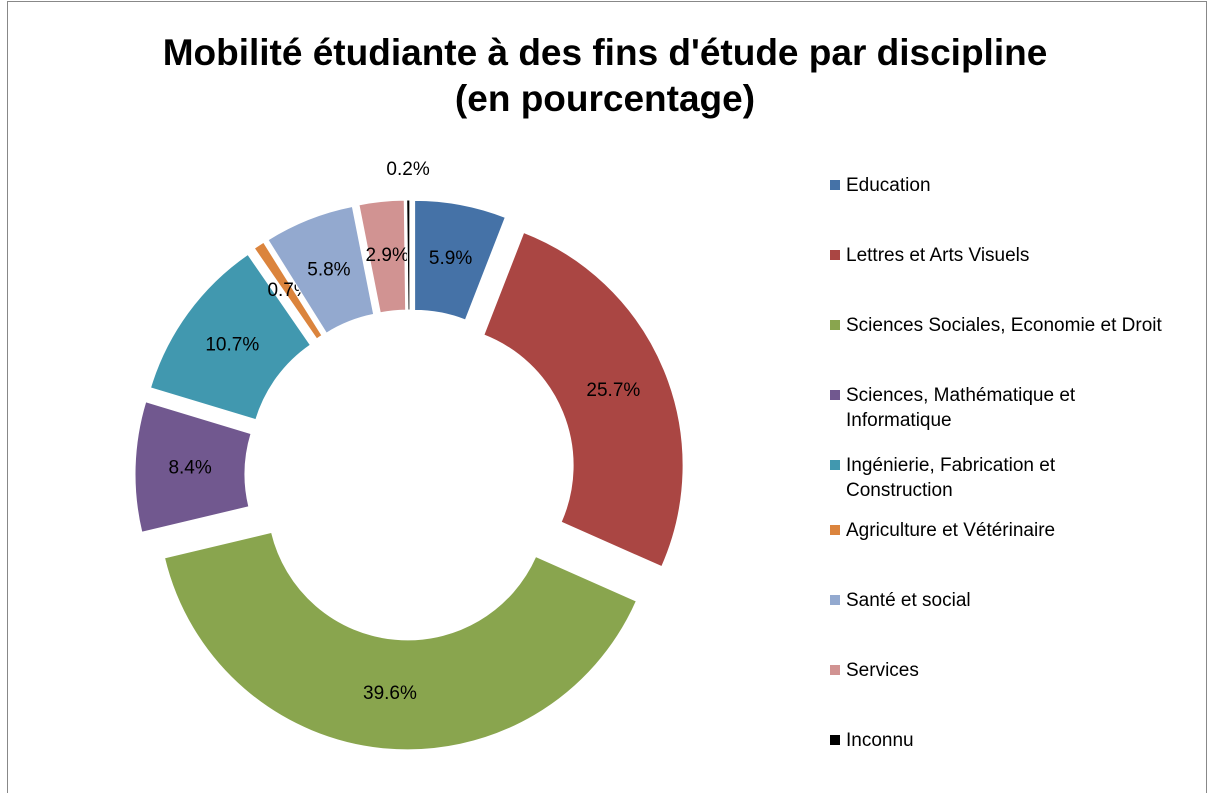  What do you see at coordinates (951, 478) in the screenshot?
I see `legend-label: Ingénierie, Fabrication et Construction` at bounding box center [951, 478].